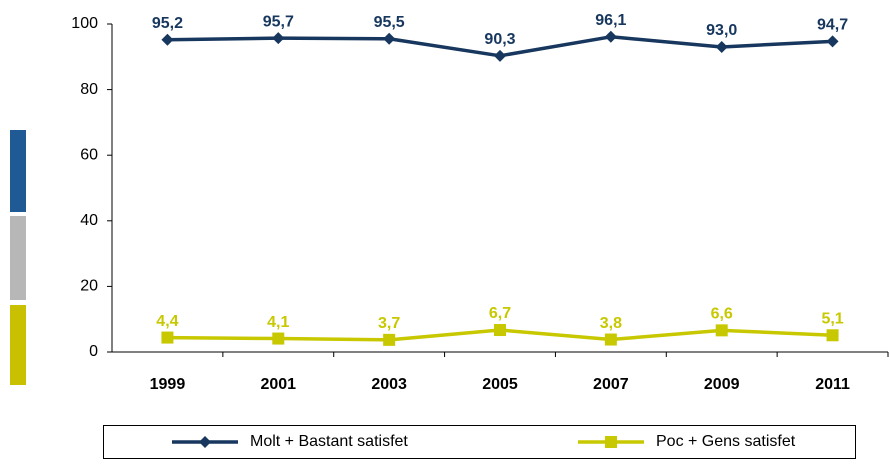 Image resolution: width=890 pixels, height=464 pixels. What do you see at coordinates (167, 321) in the screenshot?
I see `value-label: 4,4` at bounding box center [167, 321].